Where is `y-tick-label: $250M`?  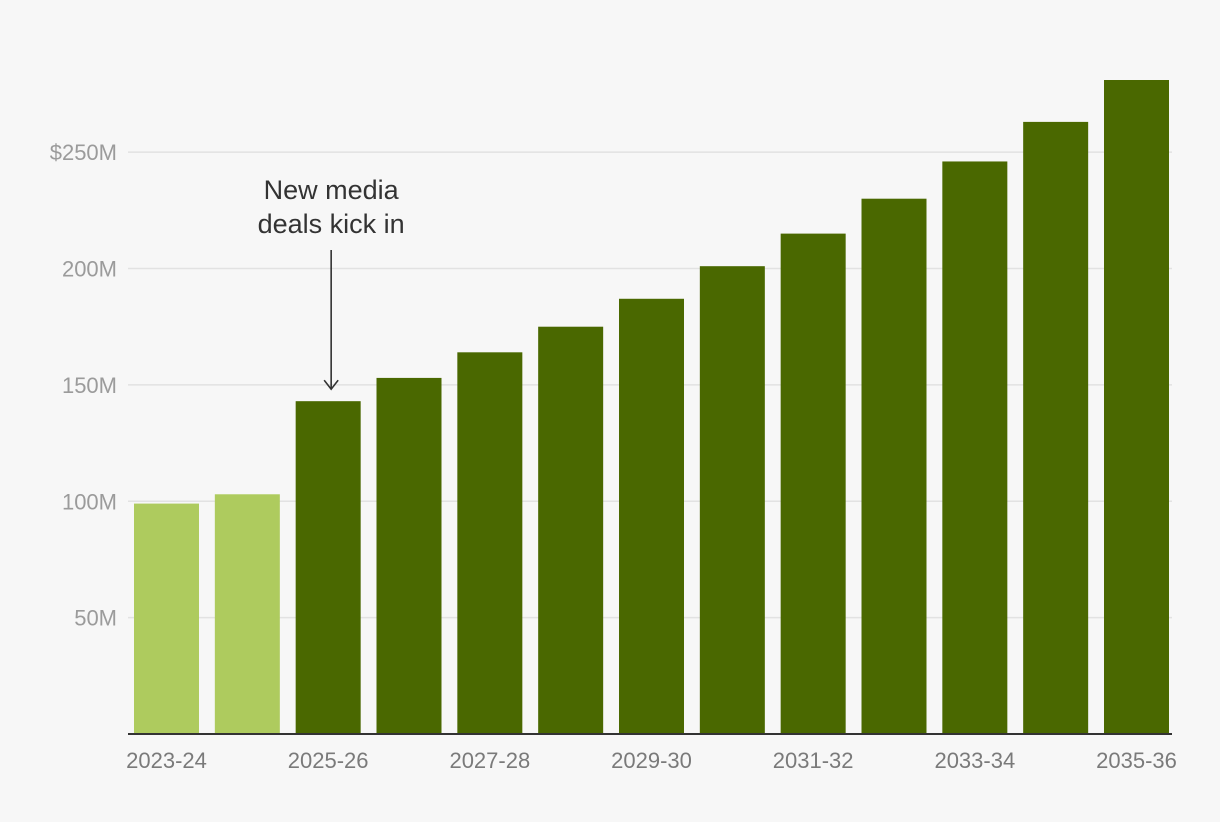 y-tick-label: $250M is located at coordinates (83, 152).